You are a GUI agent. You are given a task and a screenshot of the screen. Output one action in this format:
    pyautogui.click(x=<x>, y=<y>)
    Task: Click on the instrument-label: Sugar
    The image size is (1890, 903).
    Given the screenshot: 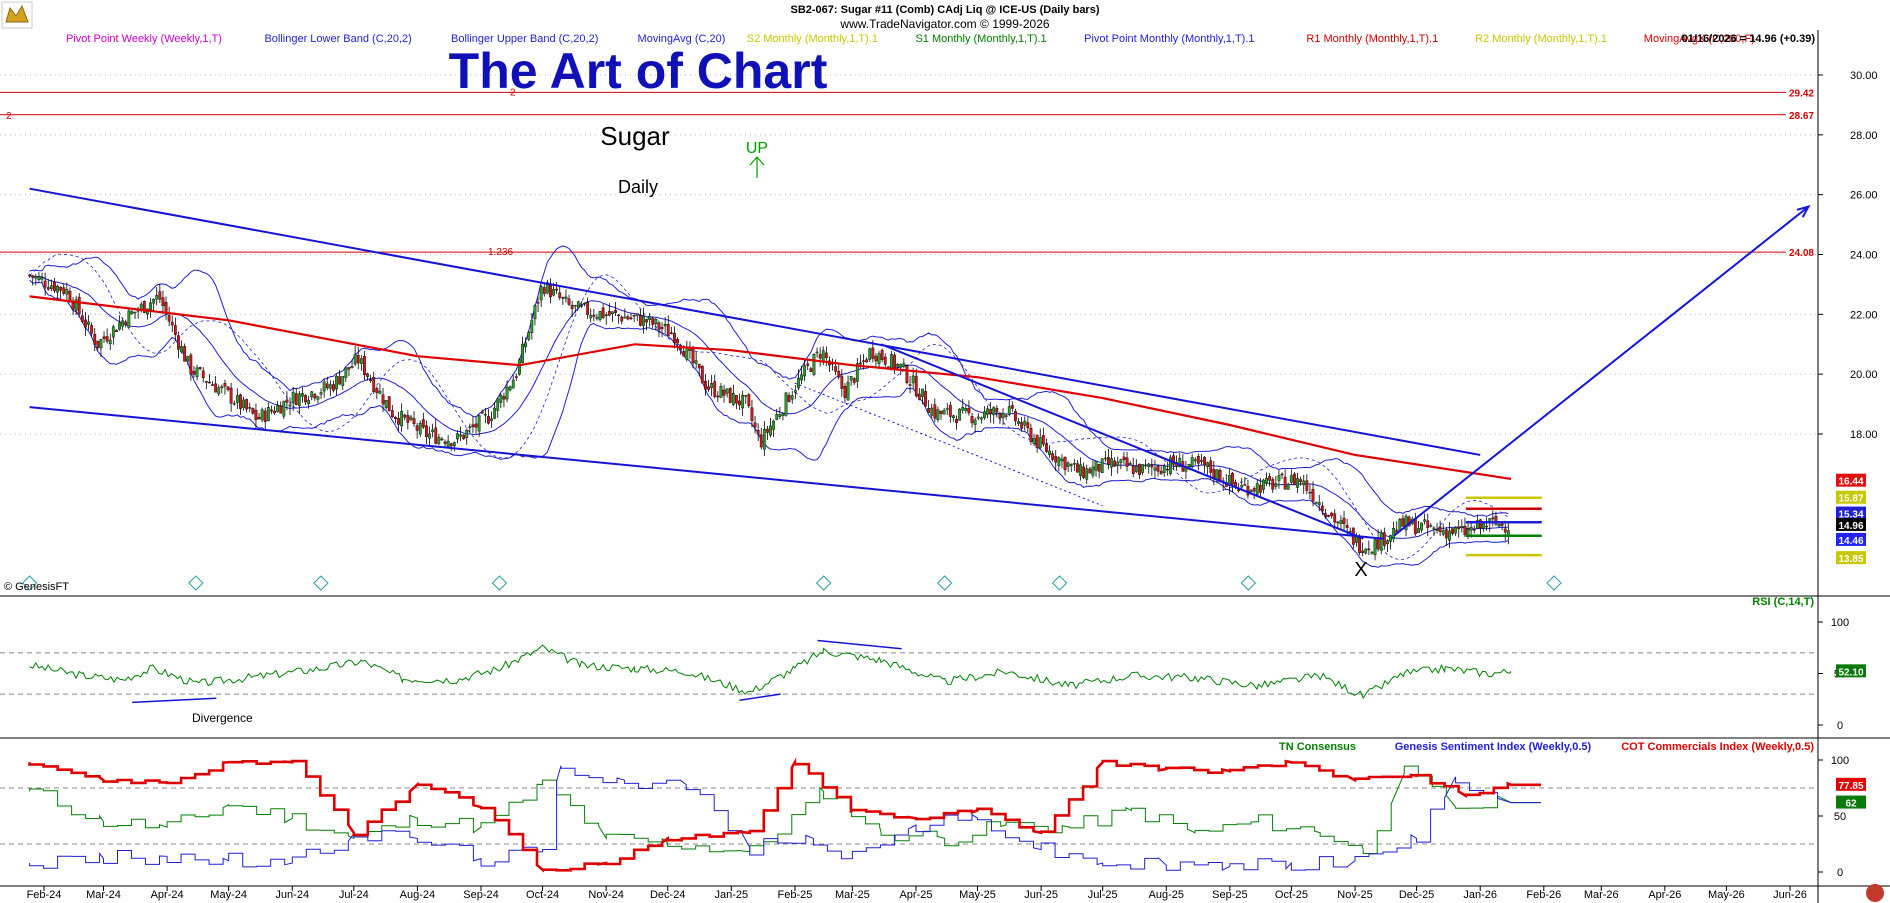 What is the action you would take?
    pyautogui.click(x=635, y=136)
    